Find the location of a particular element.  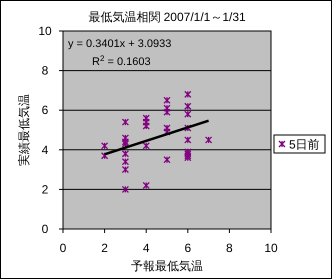

y-axis-title: 実績最低気温 is located at coordinates (24, 130).